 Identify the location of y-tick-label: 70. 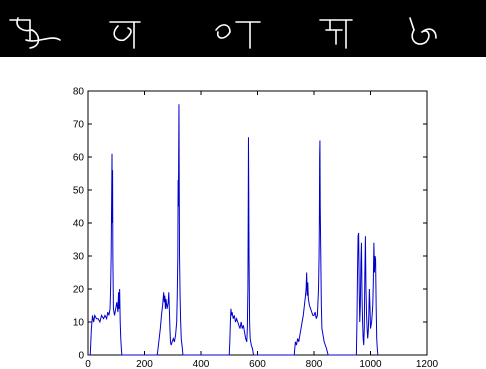
(79, 125).